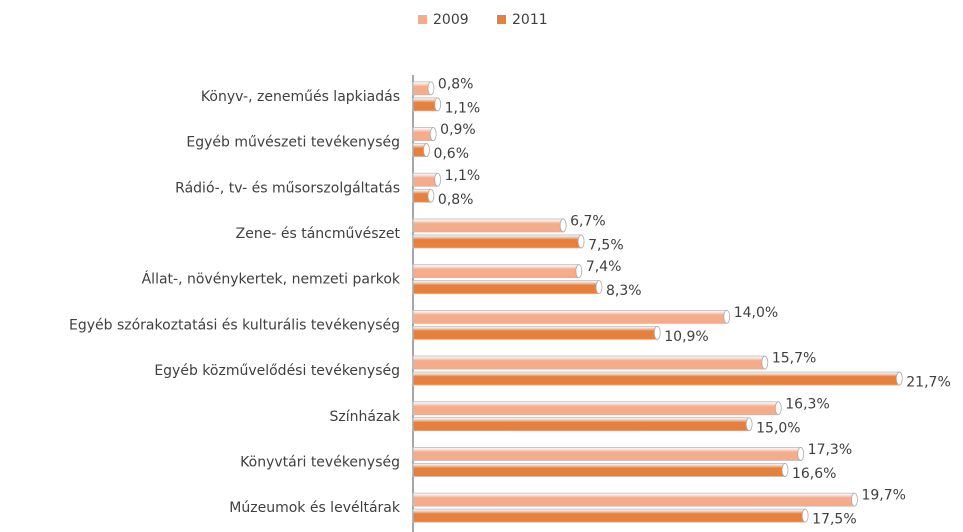  Describe the element at coordinates (883, 496) in the screenshot. I see `value-label: 19,7%` at that location.